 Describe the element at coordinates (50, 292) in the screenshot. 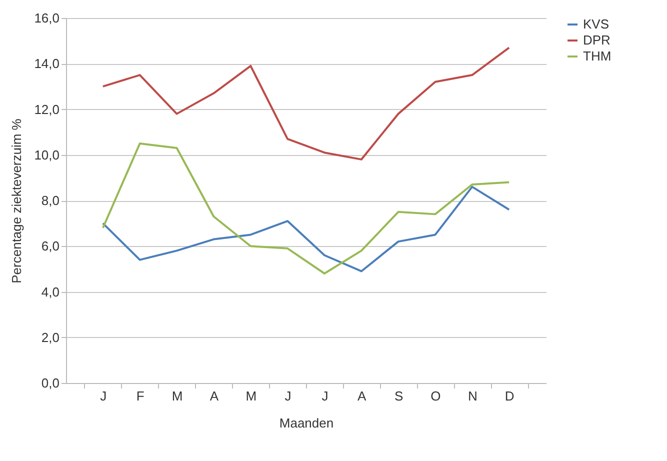

I see `y-tick-label: 4,0` at that location.